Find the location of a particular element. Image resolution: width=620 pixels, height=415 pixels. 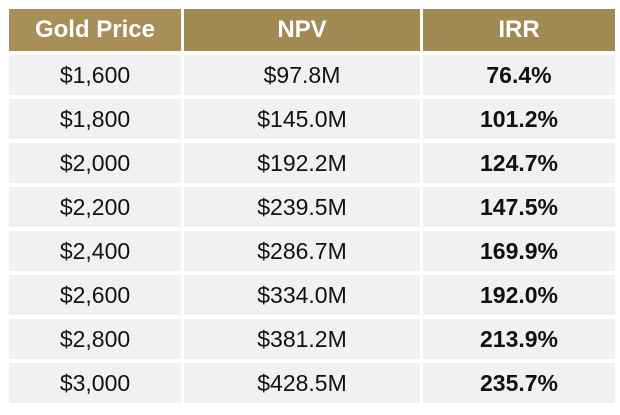

cell-gold-price: $2,400 is located at coordinates (95, 251).